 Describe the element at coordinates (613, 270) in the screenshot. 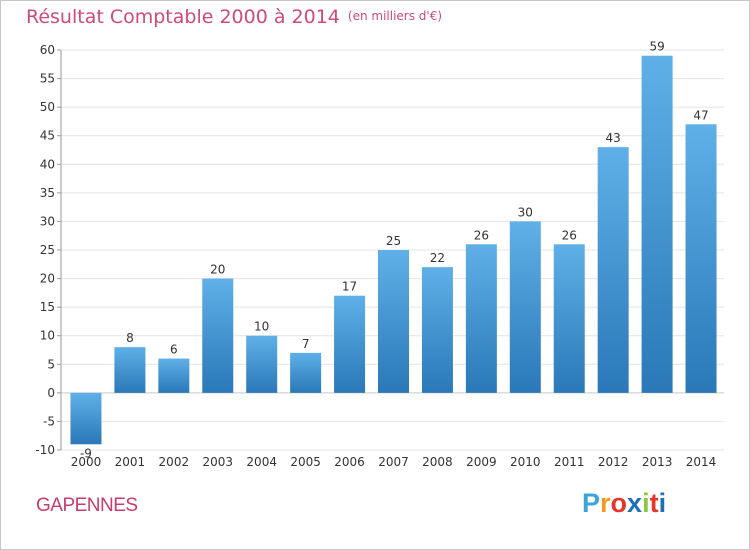

I see `bar-2012` at that location.